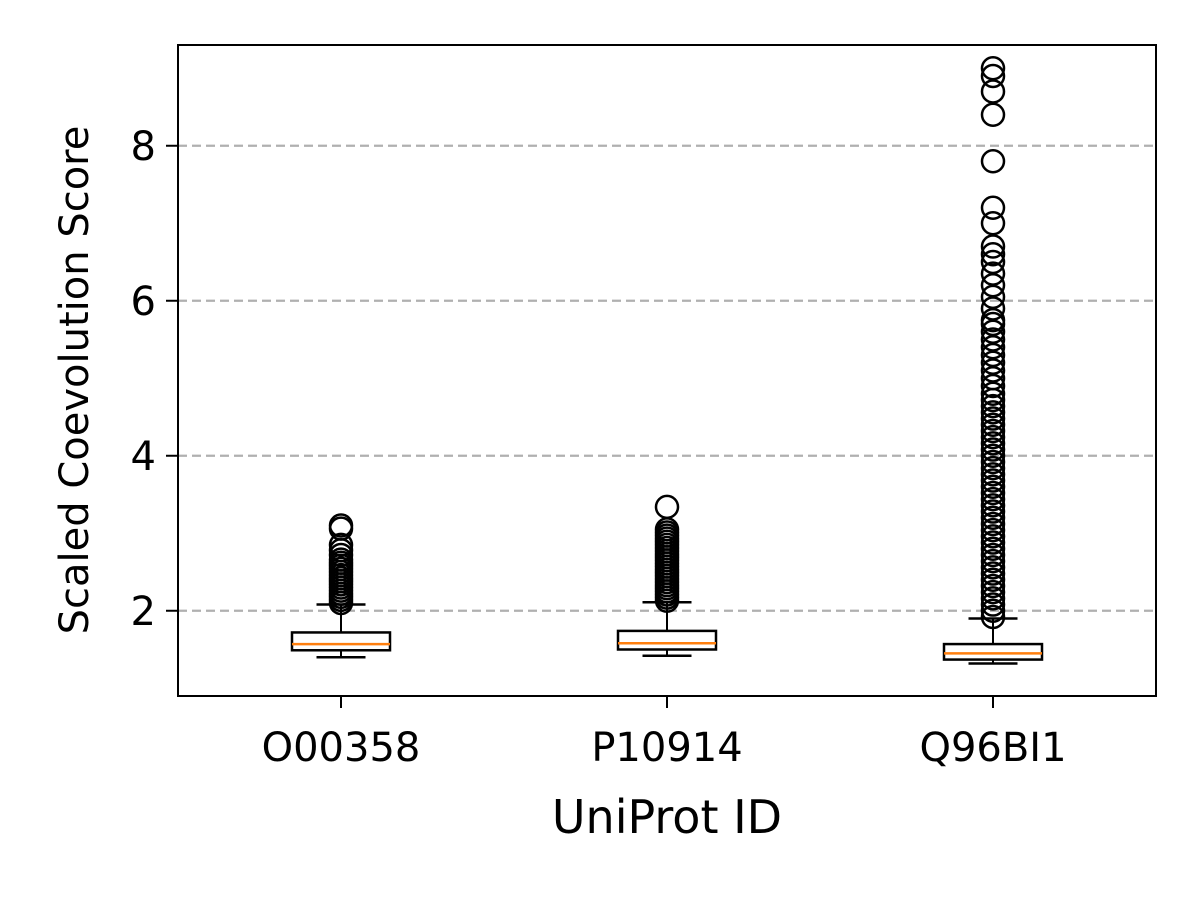 The width and height of the screenshot is (1200, 900). Describe the element at coordinates (154, 379) in the screenshot. I see `y-axis-ticks: 2 4 6 8` at that location.